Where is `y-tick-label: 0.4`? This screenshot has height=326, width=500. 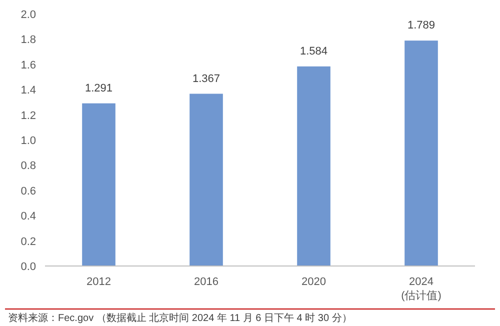 y-tick-label: 0.4 is located at coordinates (28, 216).